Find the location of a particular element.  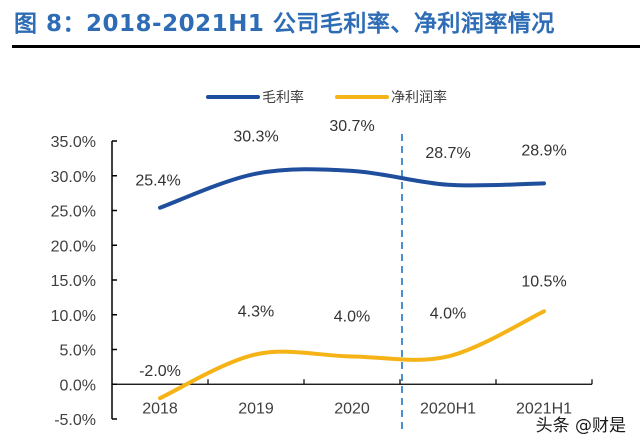

series-line-net-margin is located at coordinates (352, 355).